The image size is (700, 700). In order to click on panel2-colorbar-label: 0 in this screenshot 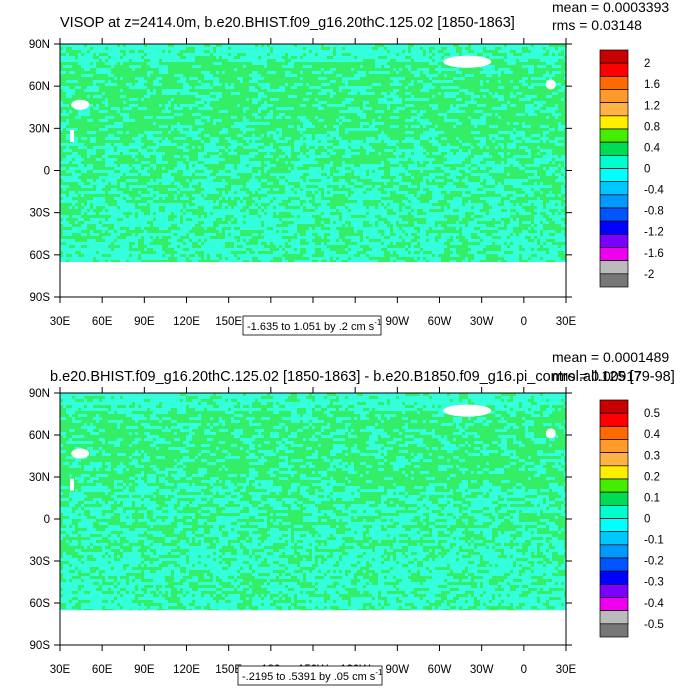, I will do `click(647, 520)`.